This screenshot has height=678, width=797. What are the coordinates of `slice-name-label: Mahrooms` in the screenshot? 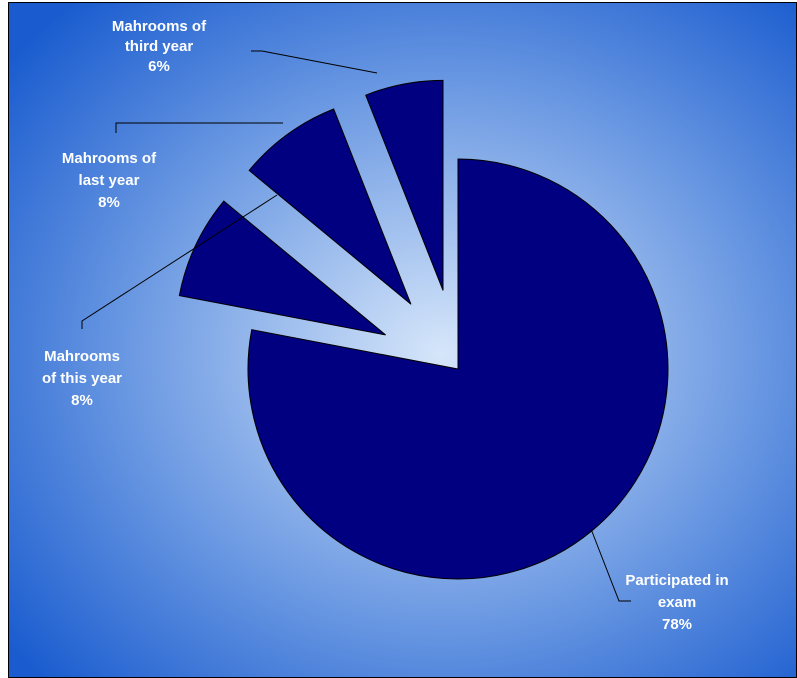 It's located at (82, 356).